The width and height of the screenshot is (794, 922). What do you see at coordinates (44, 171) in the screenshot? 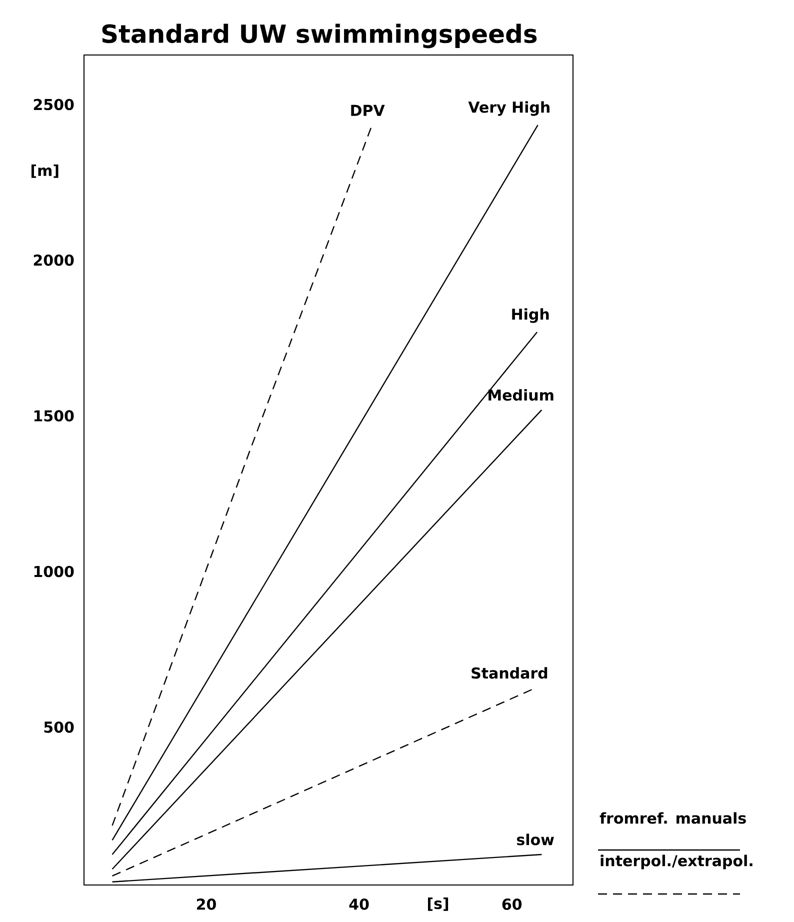
I see `y-axis-title: [m]` at bounding box center [44, 171].